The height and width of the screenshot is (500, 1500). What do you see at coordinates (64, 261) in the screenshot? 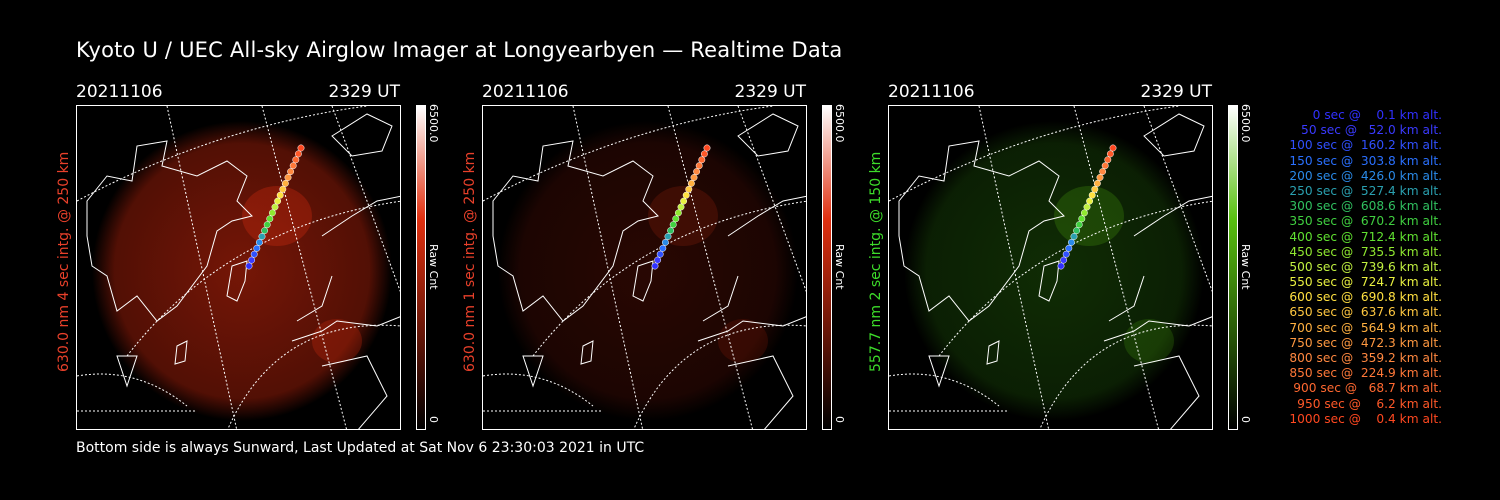
I see `wavelength-label: 630.0 nm 4 sec intg. @ 250 km` at bounding box center [64, 261].